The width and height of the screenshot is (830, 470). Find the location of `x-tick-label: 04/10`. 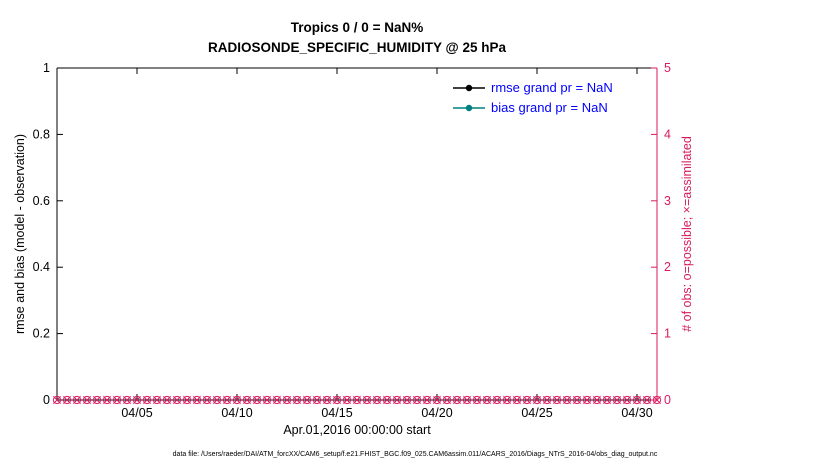

x-tick-label: 04/10 is located at coordinates (236, 413).